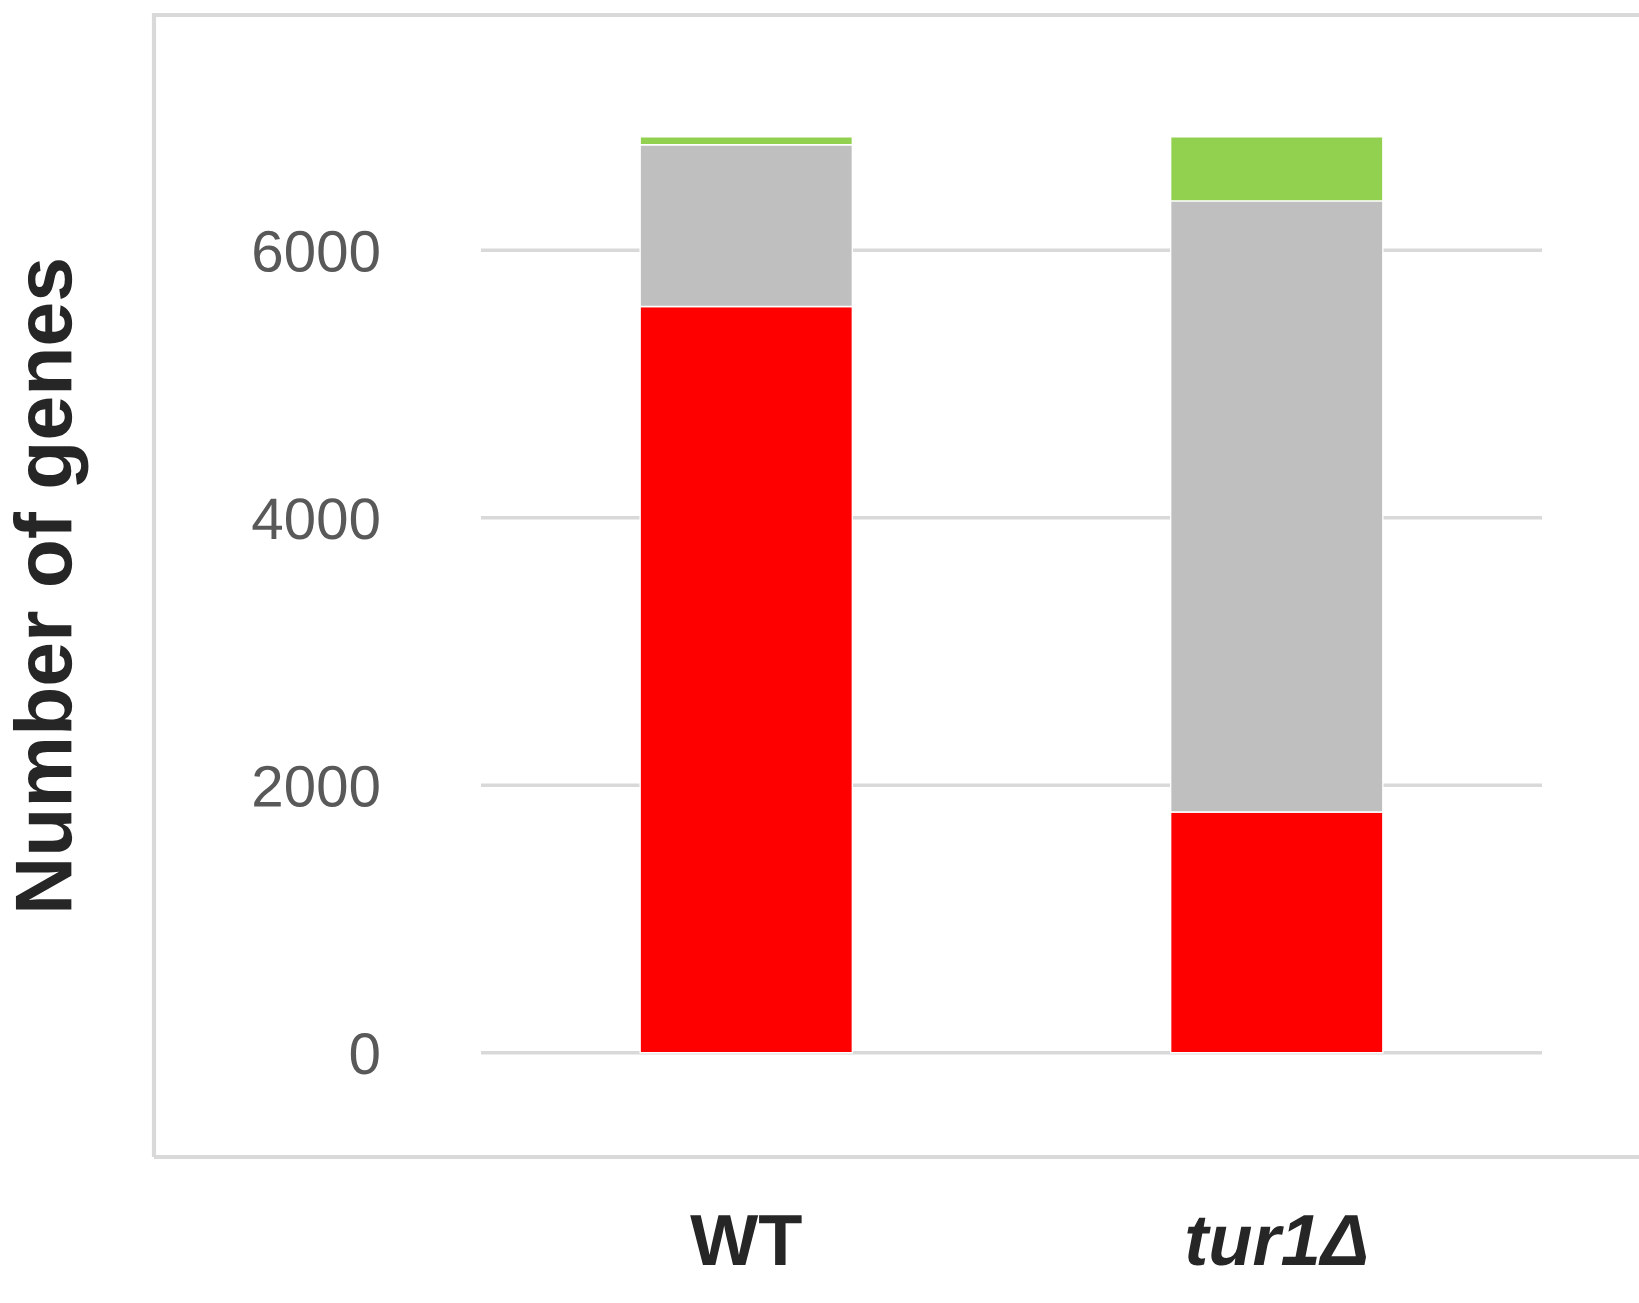 The image size is (1639, 1303). Describe the element at coordinates (364, 1054) in the screenshot. I see `y-tick-label: 0` at that location.